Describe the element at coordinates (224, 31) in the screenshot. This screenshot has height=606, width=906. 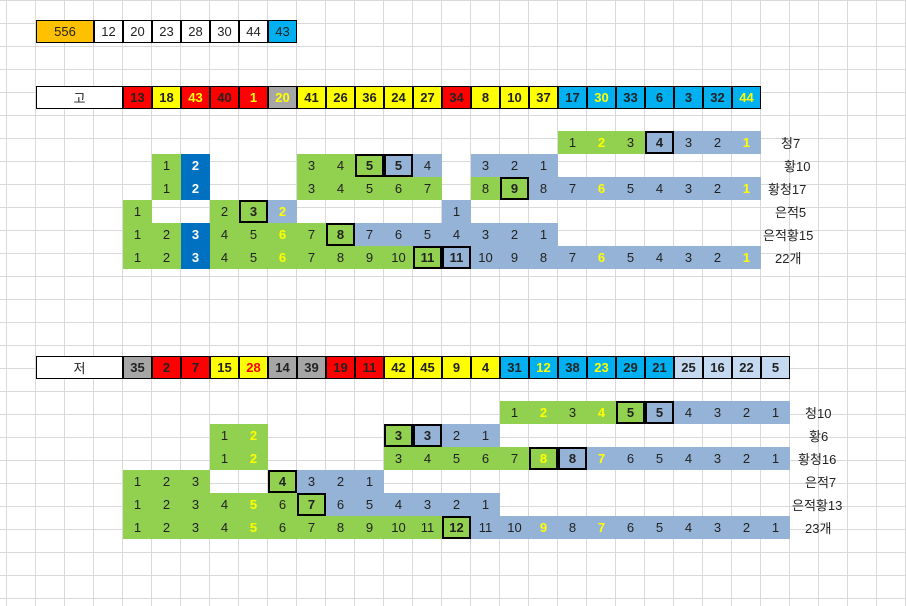
I see `top-number-cell: 30` at that location.